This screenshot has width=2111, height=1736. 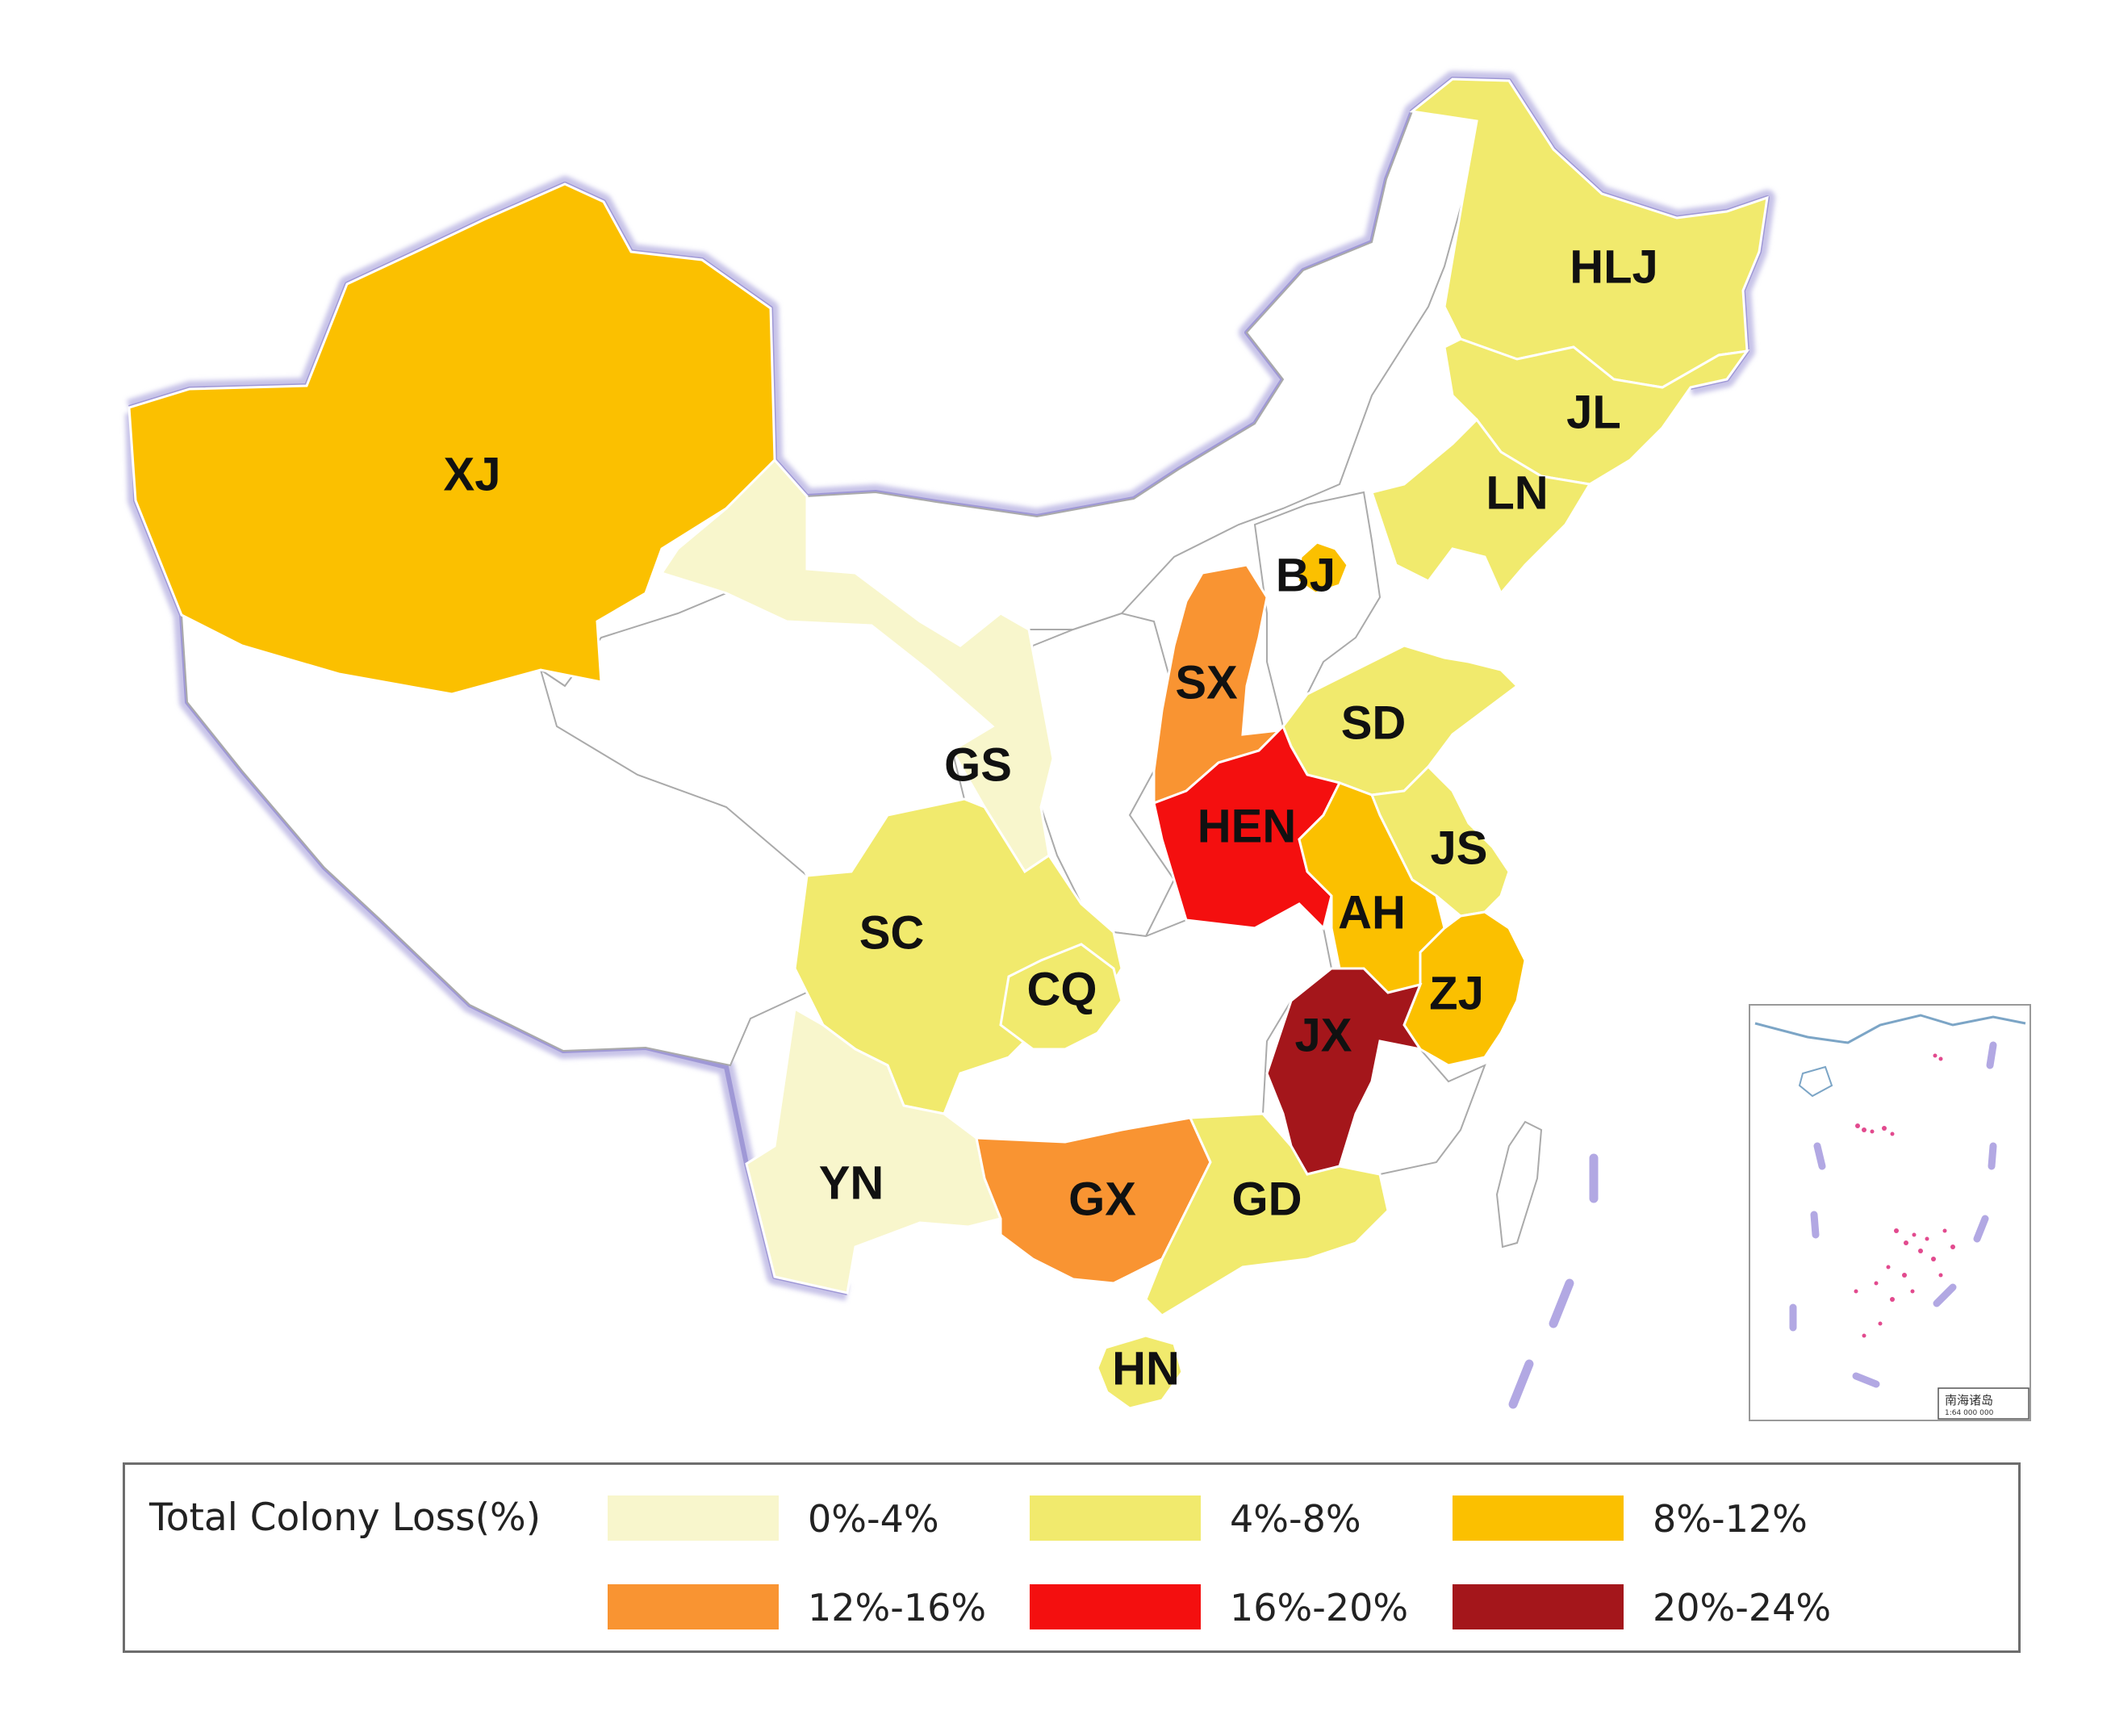 I want to click on legend-label: 16%-20%, so click(x=1319, y=1608).